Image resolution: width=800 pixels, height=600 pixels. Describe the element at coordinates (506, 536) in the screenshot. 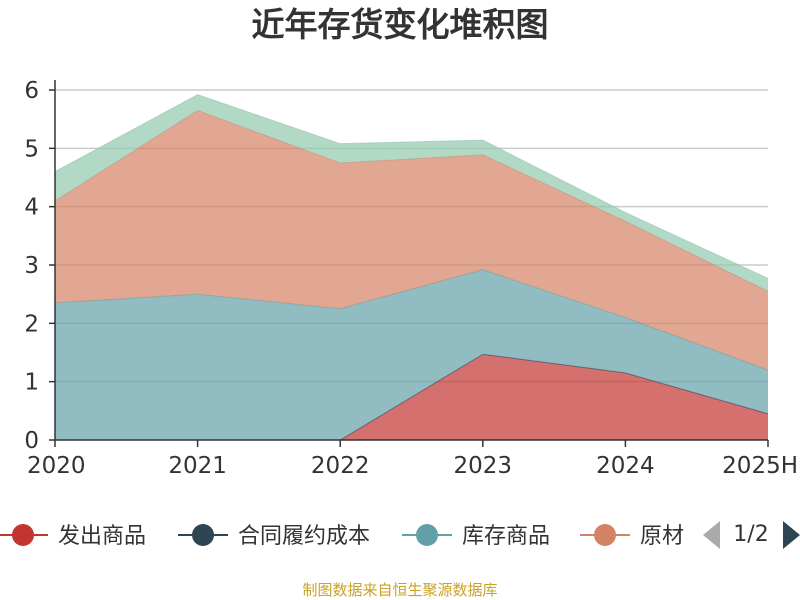

I see `legend-label: 库存商品` at that location.